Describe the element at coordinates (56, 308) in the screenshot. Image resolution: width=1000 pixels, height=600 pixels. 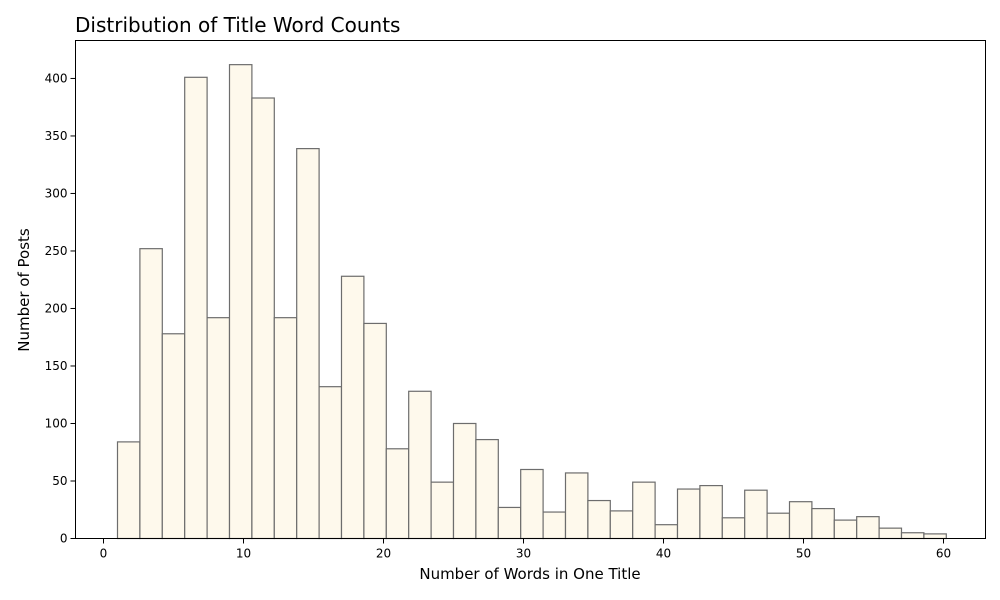
I see `y-tick-label: 200` at that location.